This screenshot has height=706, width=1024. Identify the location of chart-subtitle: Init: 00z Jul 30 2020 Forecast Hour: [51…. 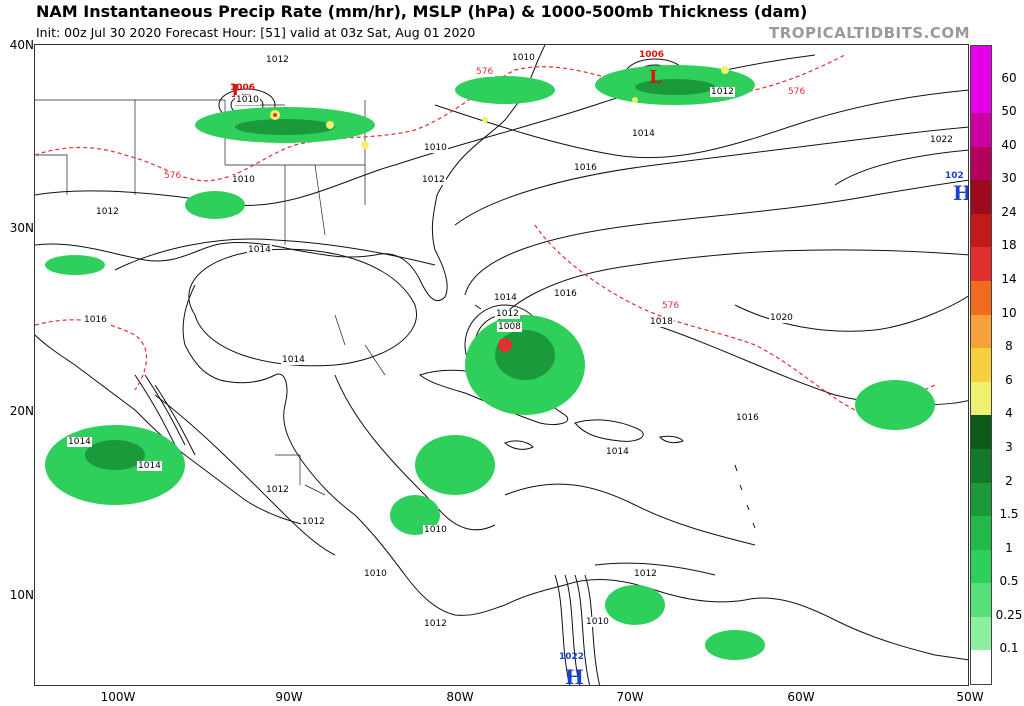
(256, 32).